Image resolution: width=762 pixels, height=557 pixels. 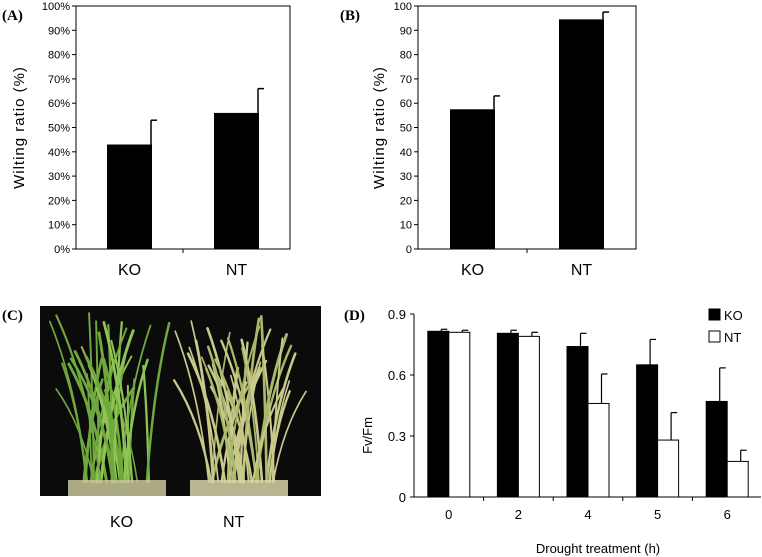 What do you see at coordinates (406, 104) in the screenshot?
I see `y-tick-label: 60` at bounding box center [406, 104].